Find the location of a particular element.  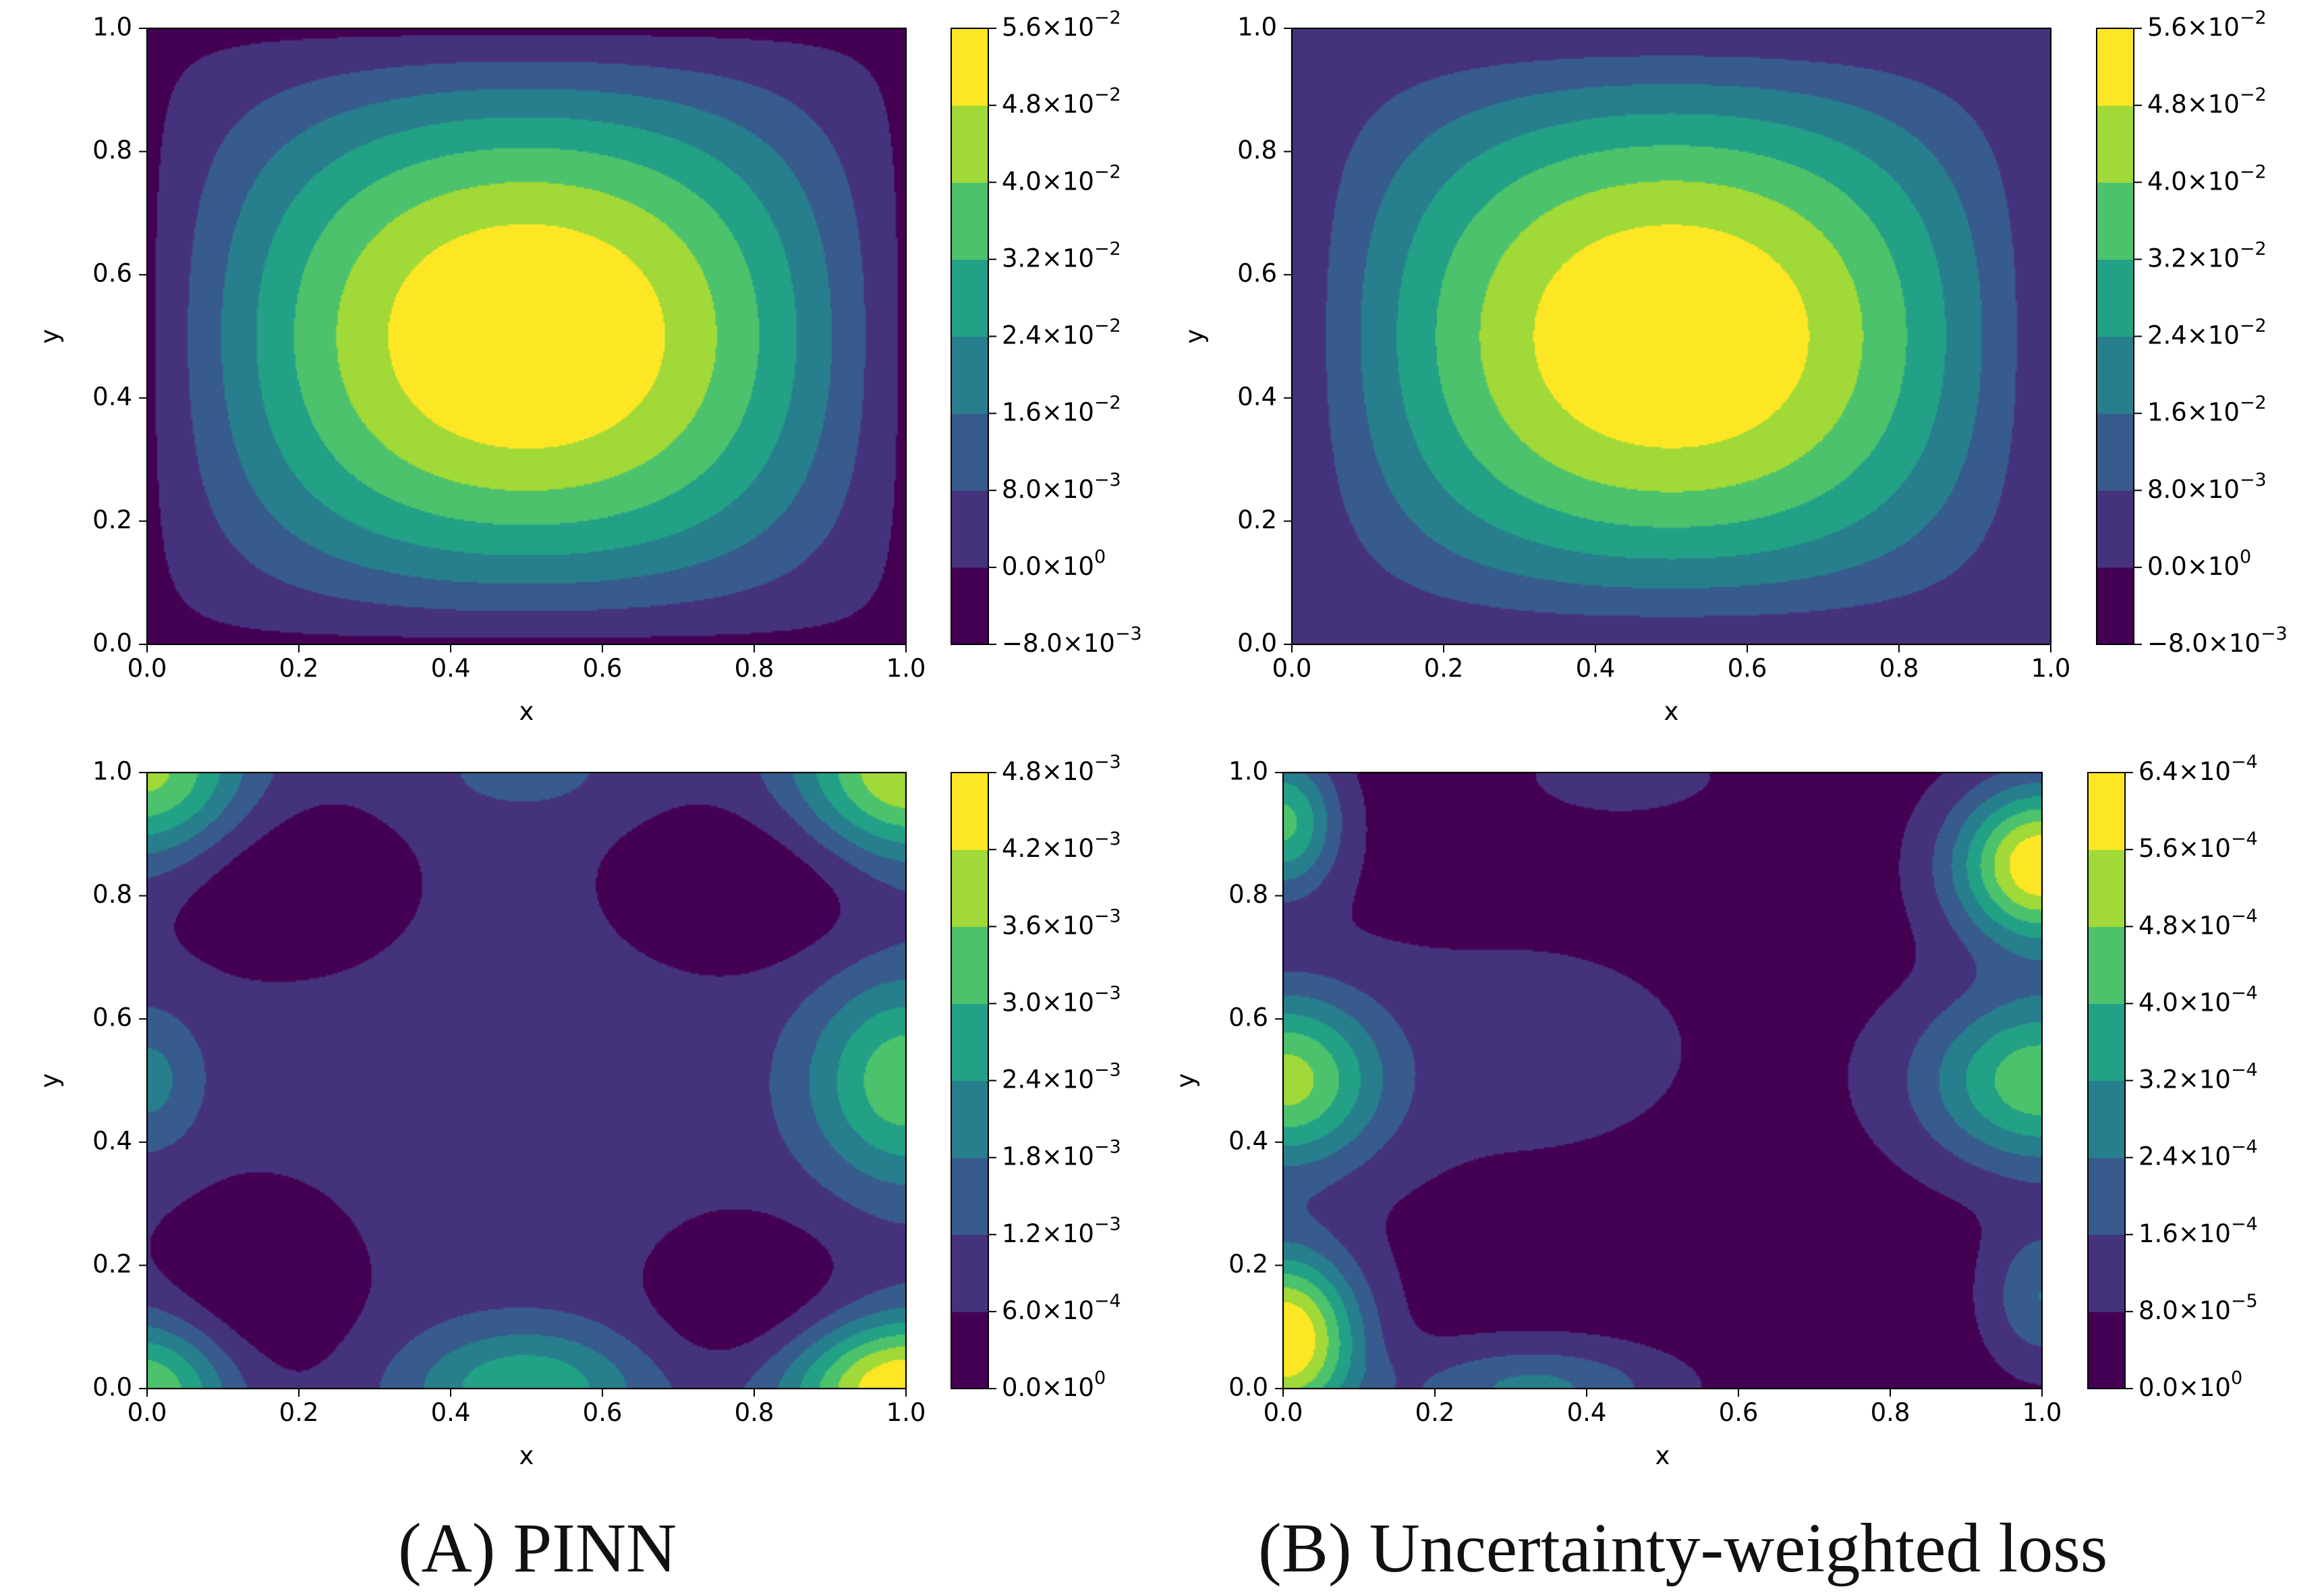

colorbar-tick-label: 1.2×10⁻³ is located at coordinates (1061, 1230).